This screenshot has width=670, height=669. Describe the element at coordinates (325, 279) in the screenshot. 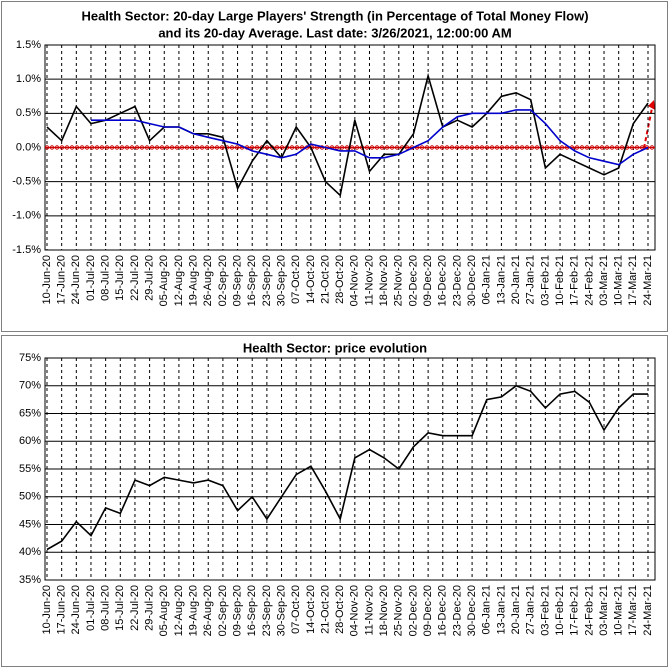

I see `x-tick-label: 21-Oct-20` at that location.